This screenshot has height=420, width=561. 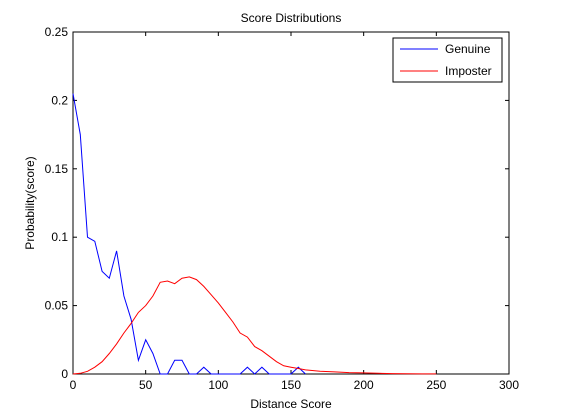 What do you see at coordinates (64, 374) in the screenshot?
I see `y-tick-label: 0` at bounding box center [64, 374].